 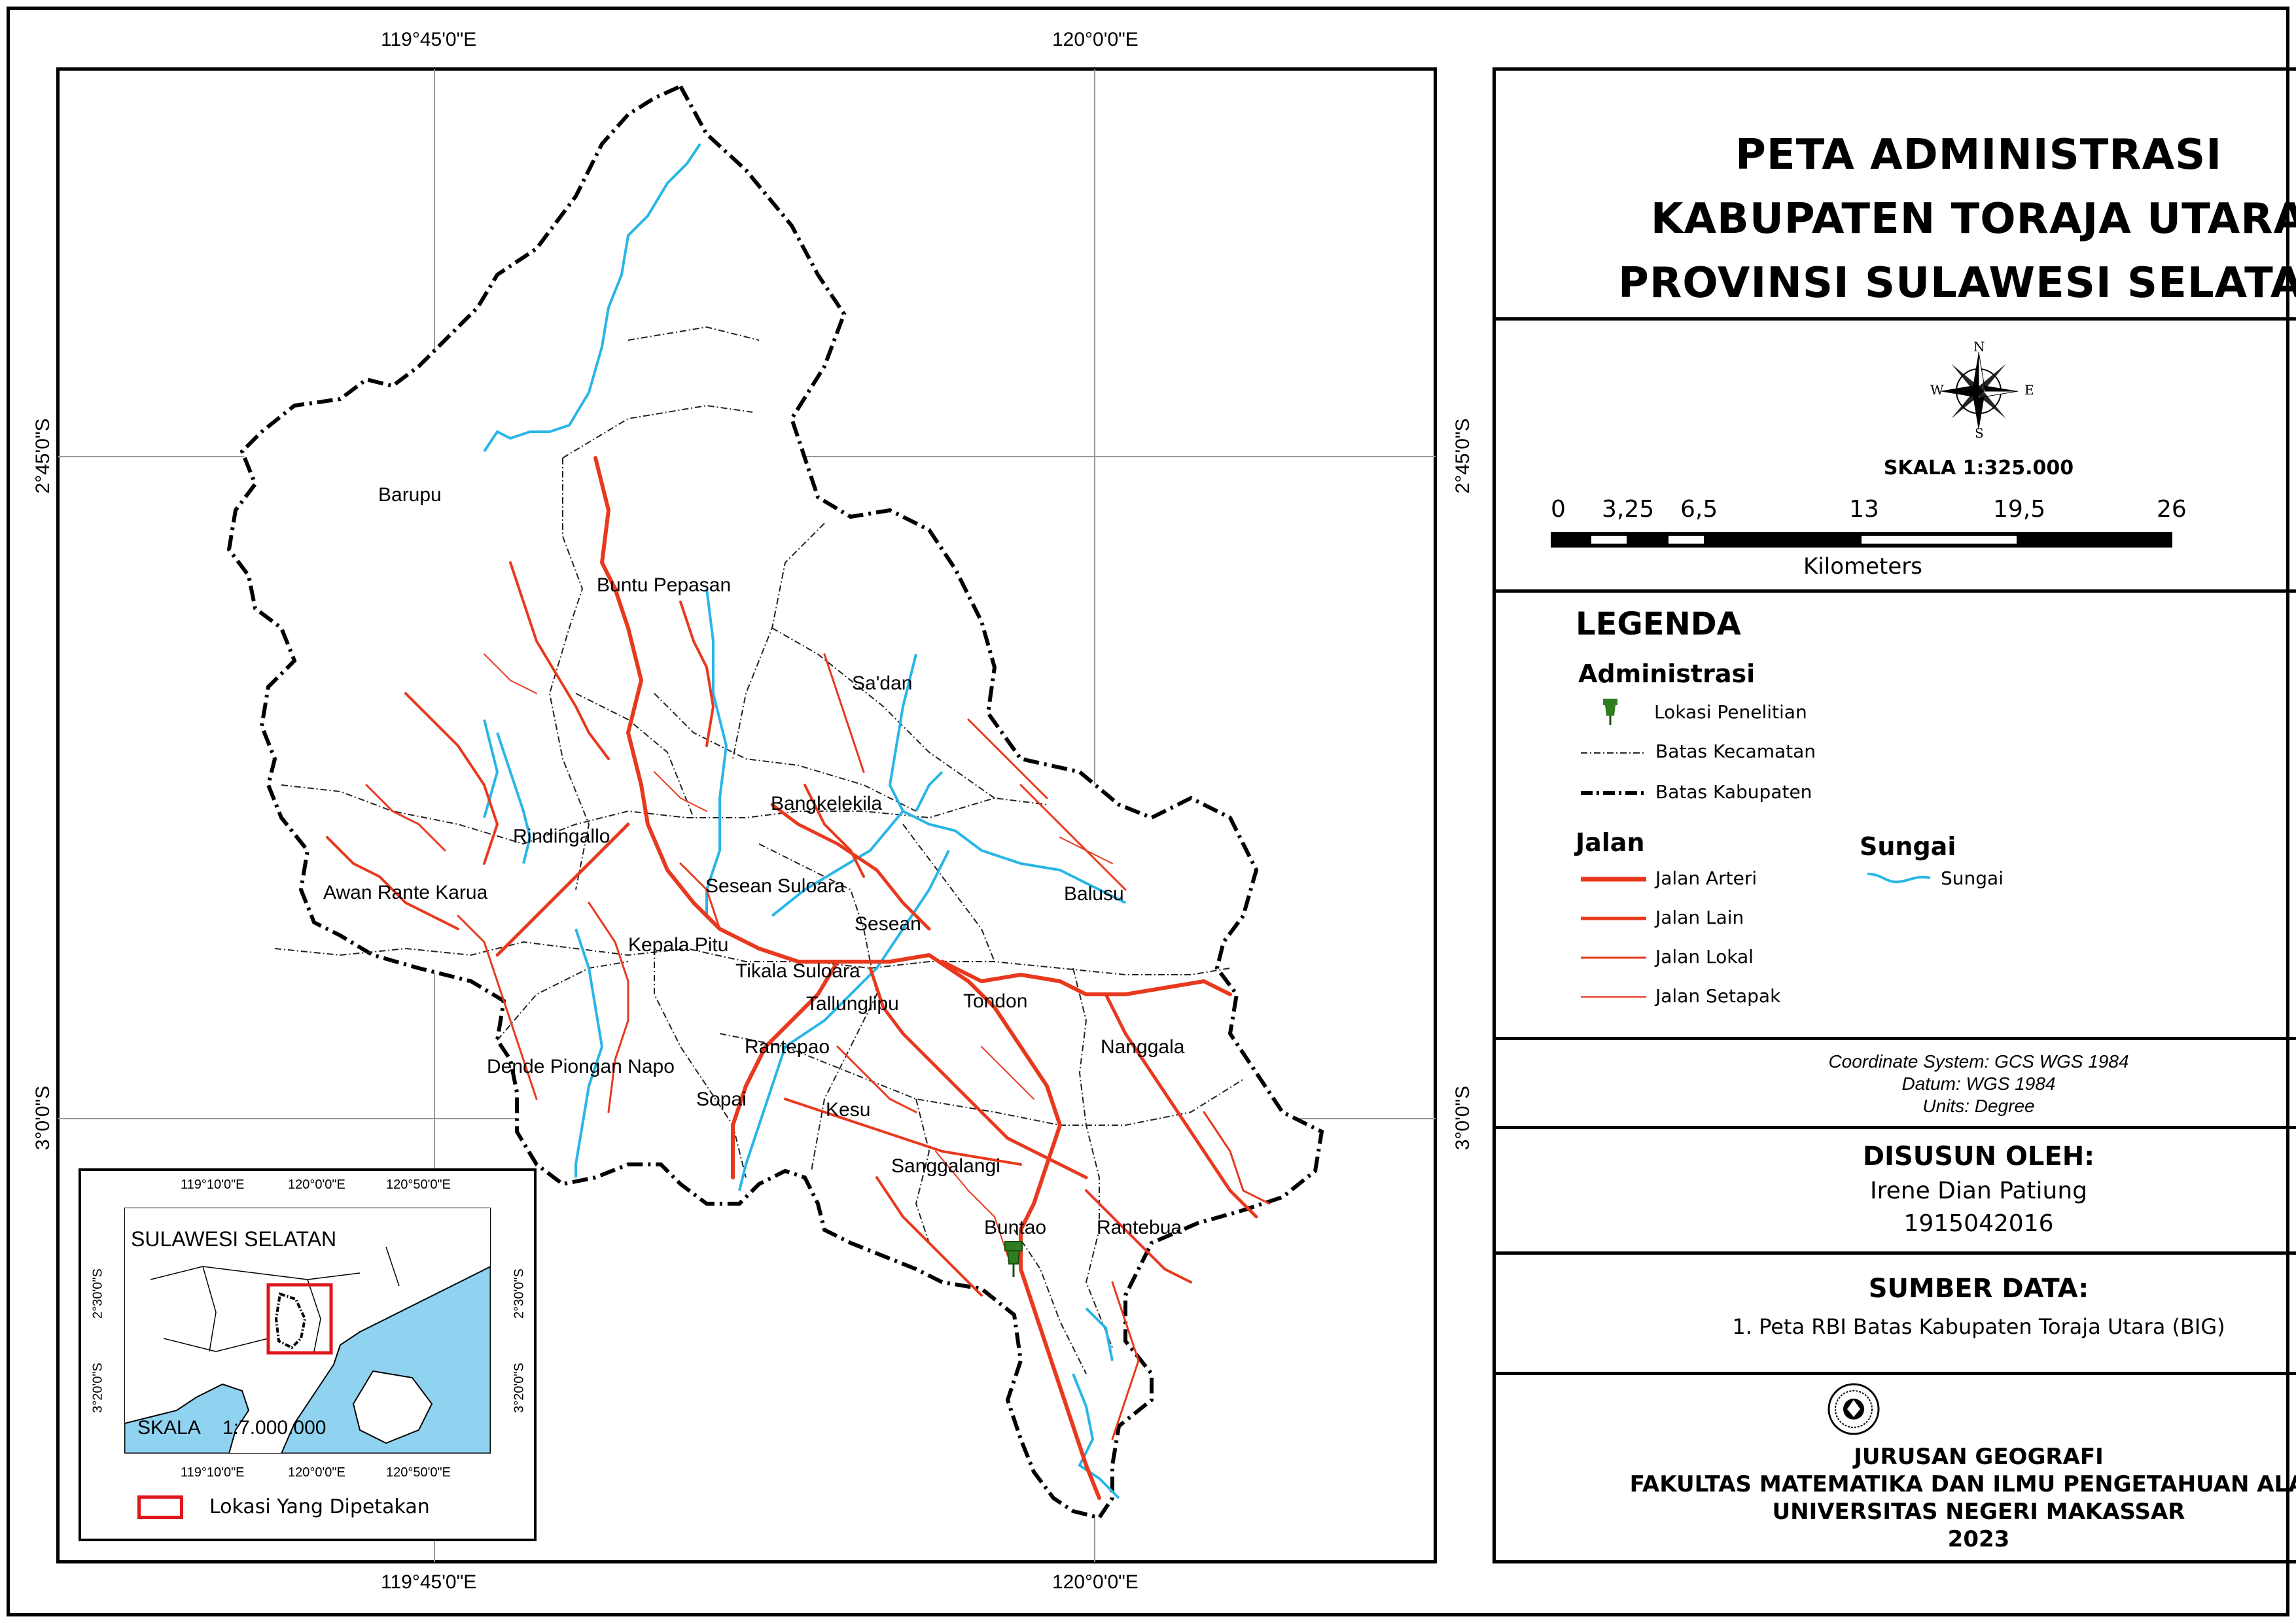 I want to click on label-kepala-pitu: Kepala Pitu, so click(x=678, y=945).